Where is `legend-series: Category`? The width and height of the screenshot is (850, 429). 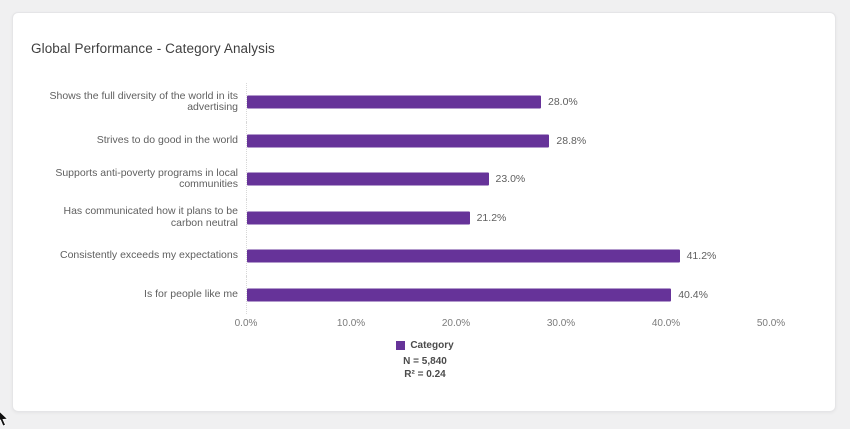 legend-series: Category is located at coordinates (425, 346).